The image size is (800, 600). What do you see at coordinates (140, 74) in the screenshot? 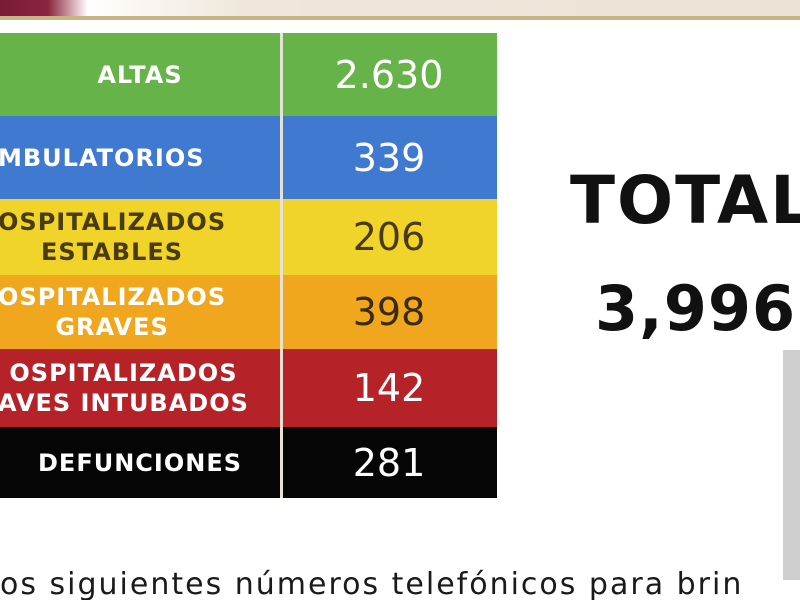
I see `row-label: ALTAS` at bounding box center [140, 74].